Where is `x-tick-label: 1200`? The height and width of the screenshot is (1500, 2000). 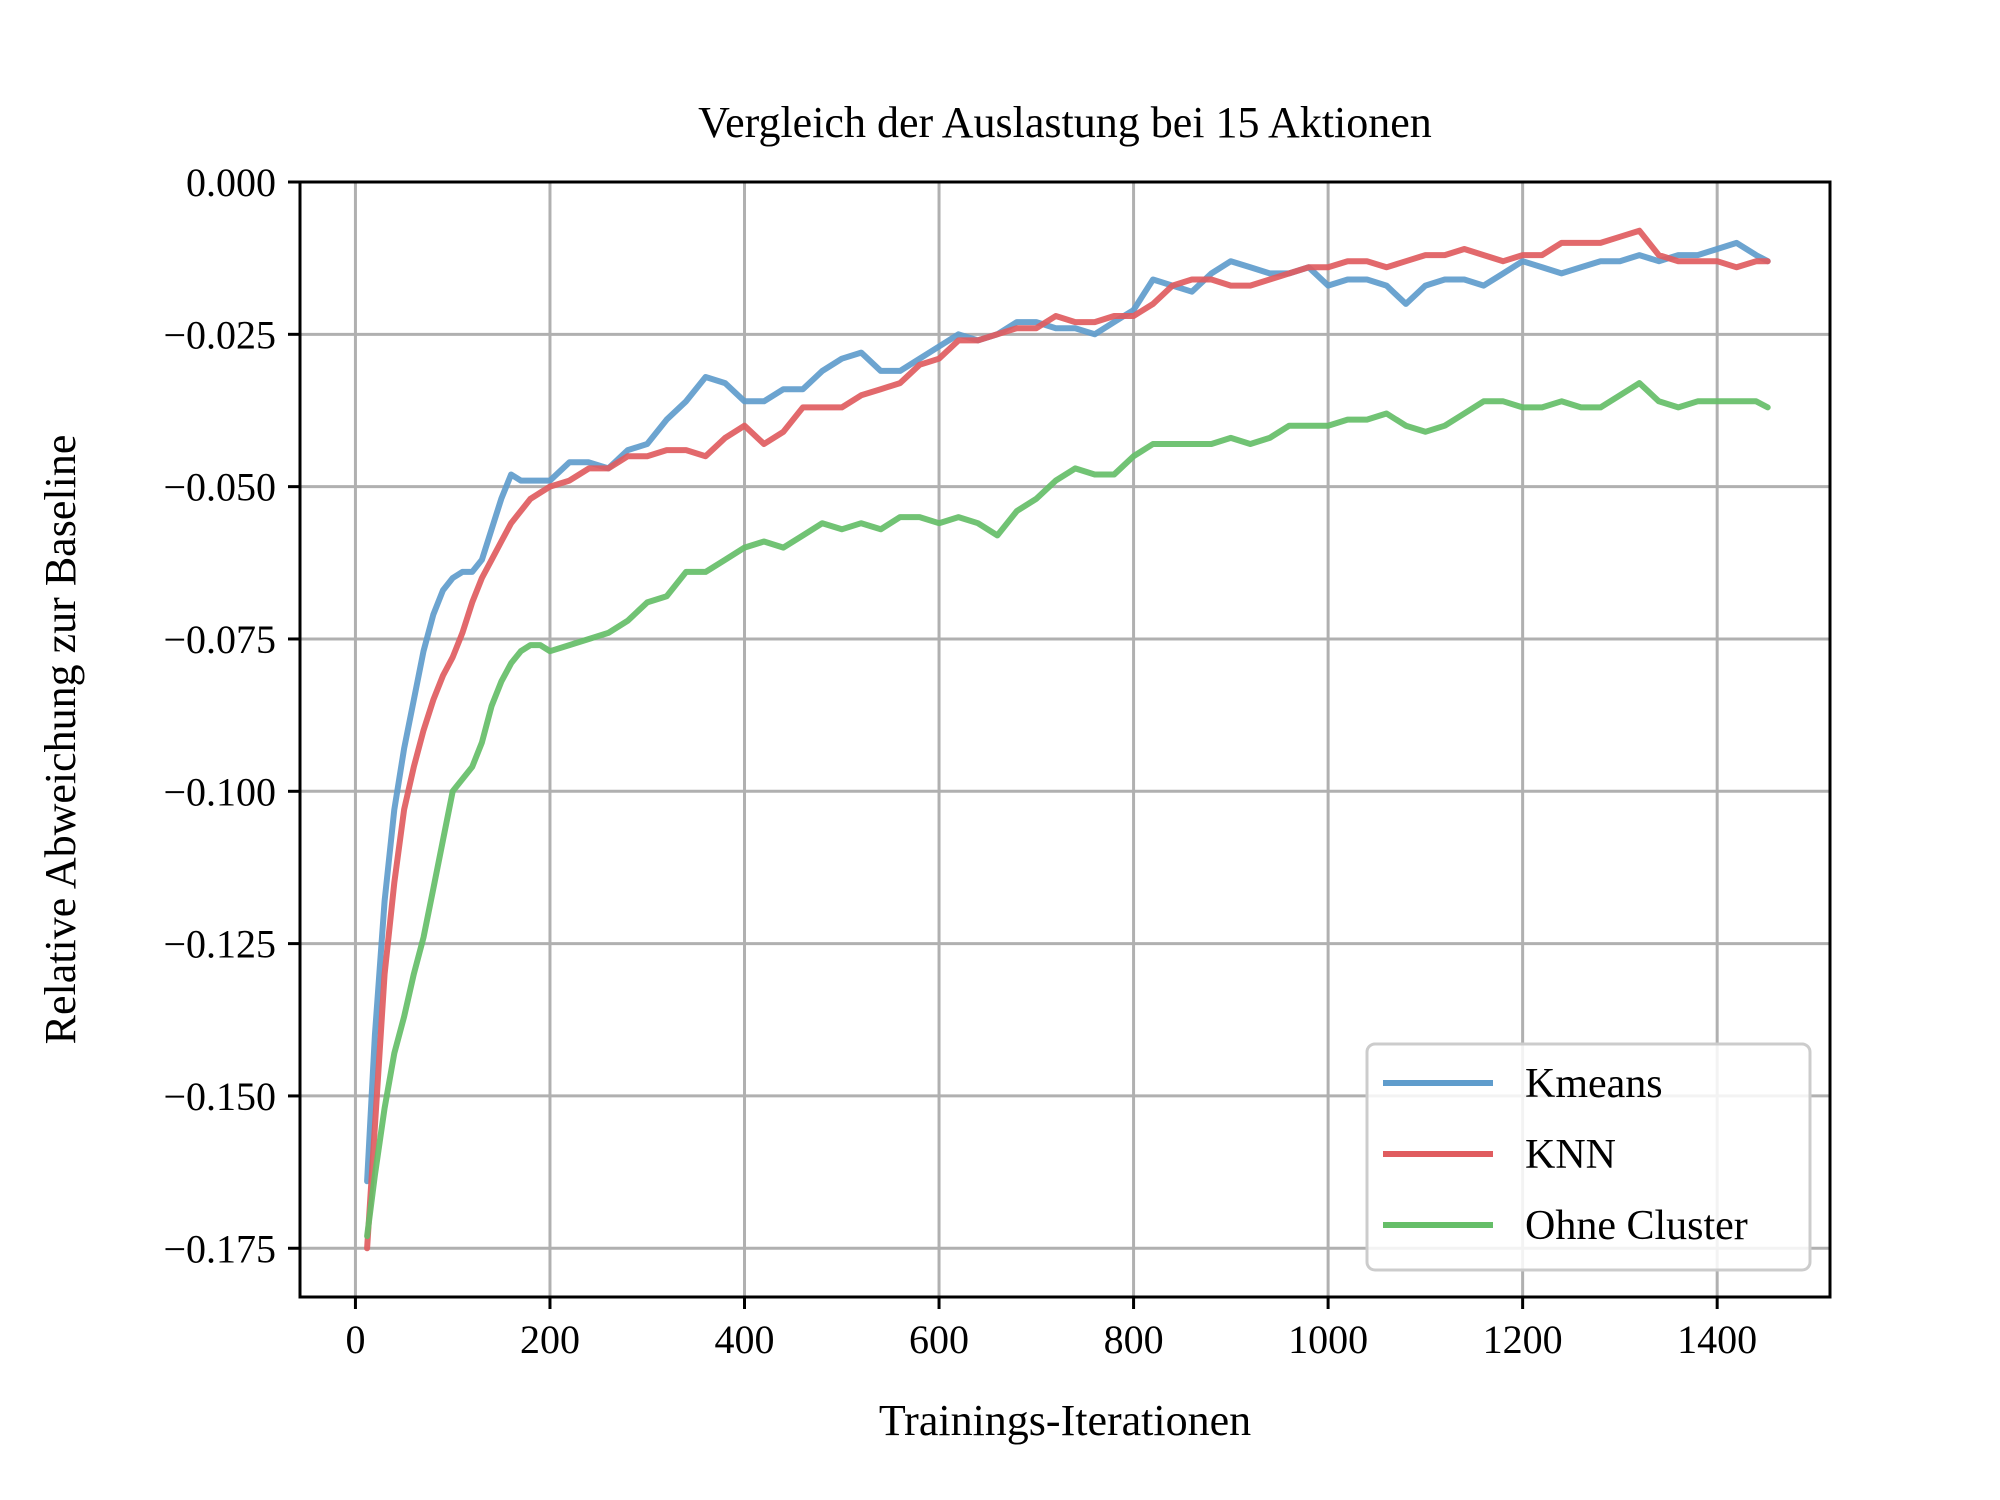
x-tick-label: 1200 is located at coordinates (1523, 1339).